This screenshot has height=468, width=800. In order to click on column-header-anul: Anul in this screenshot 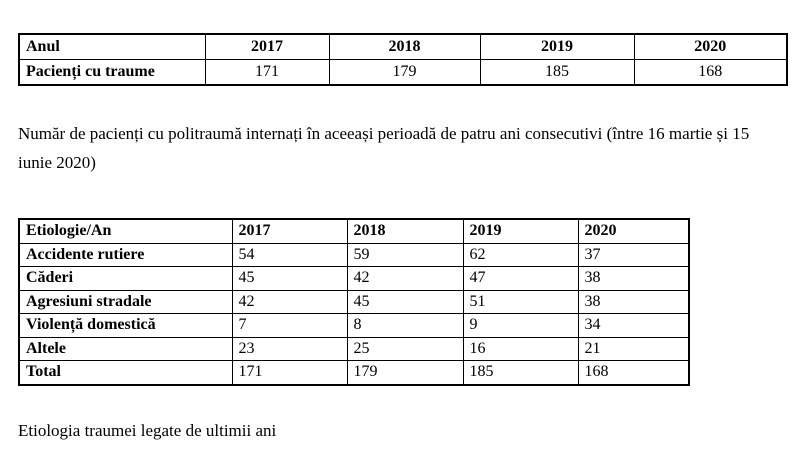, I will do `click(112, 46)`.